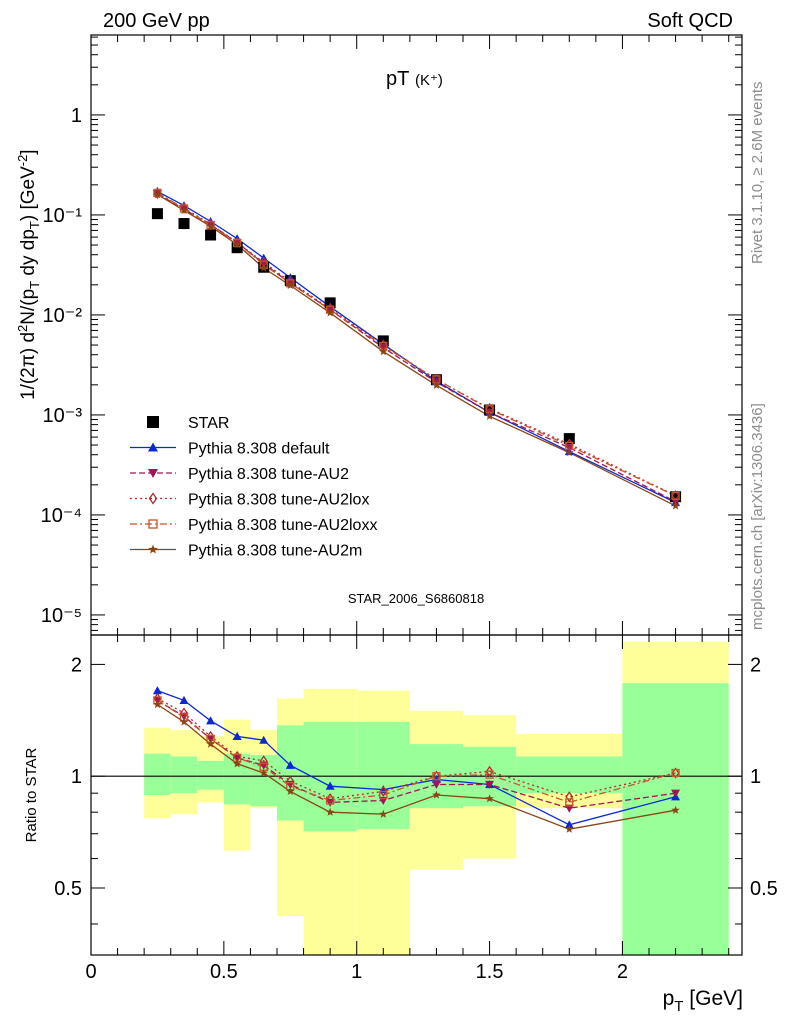 This screenshot has height=1029, width=786. Describe the element at coordinates (278, 500) in the screenshot. I see `legend-label-pythia-8-308-tune-au2lox: Pythia 8.308 tune-AU2lox` at that location.